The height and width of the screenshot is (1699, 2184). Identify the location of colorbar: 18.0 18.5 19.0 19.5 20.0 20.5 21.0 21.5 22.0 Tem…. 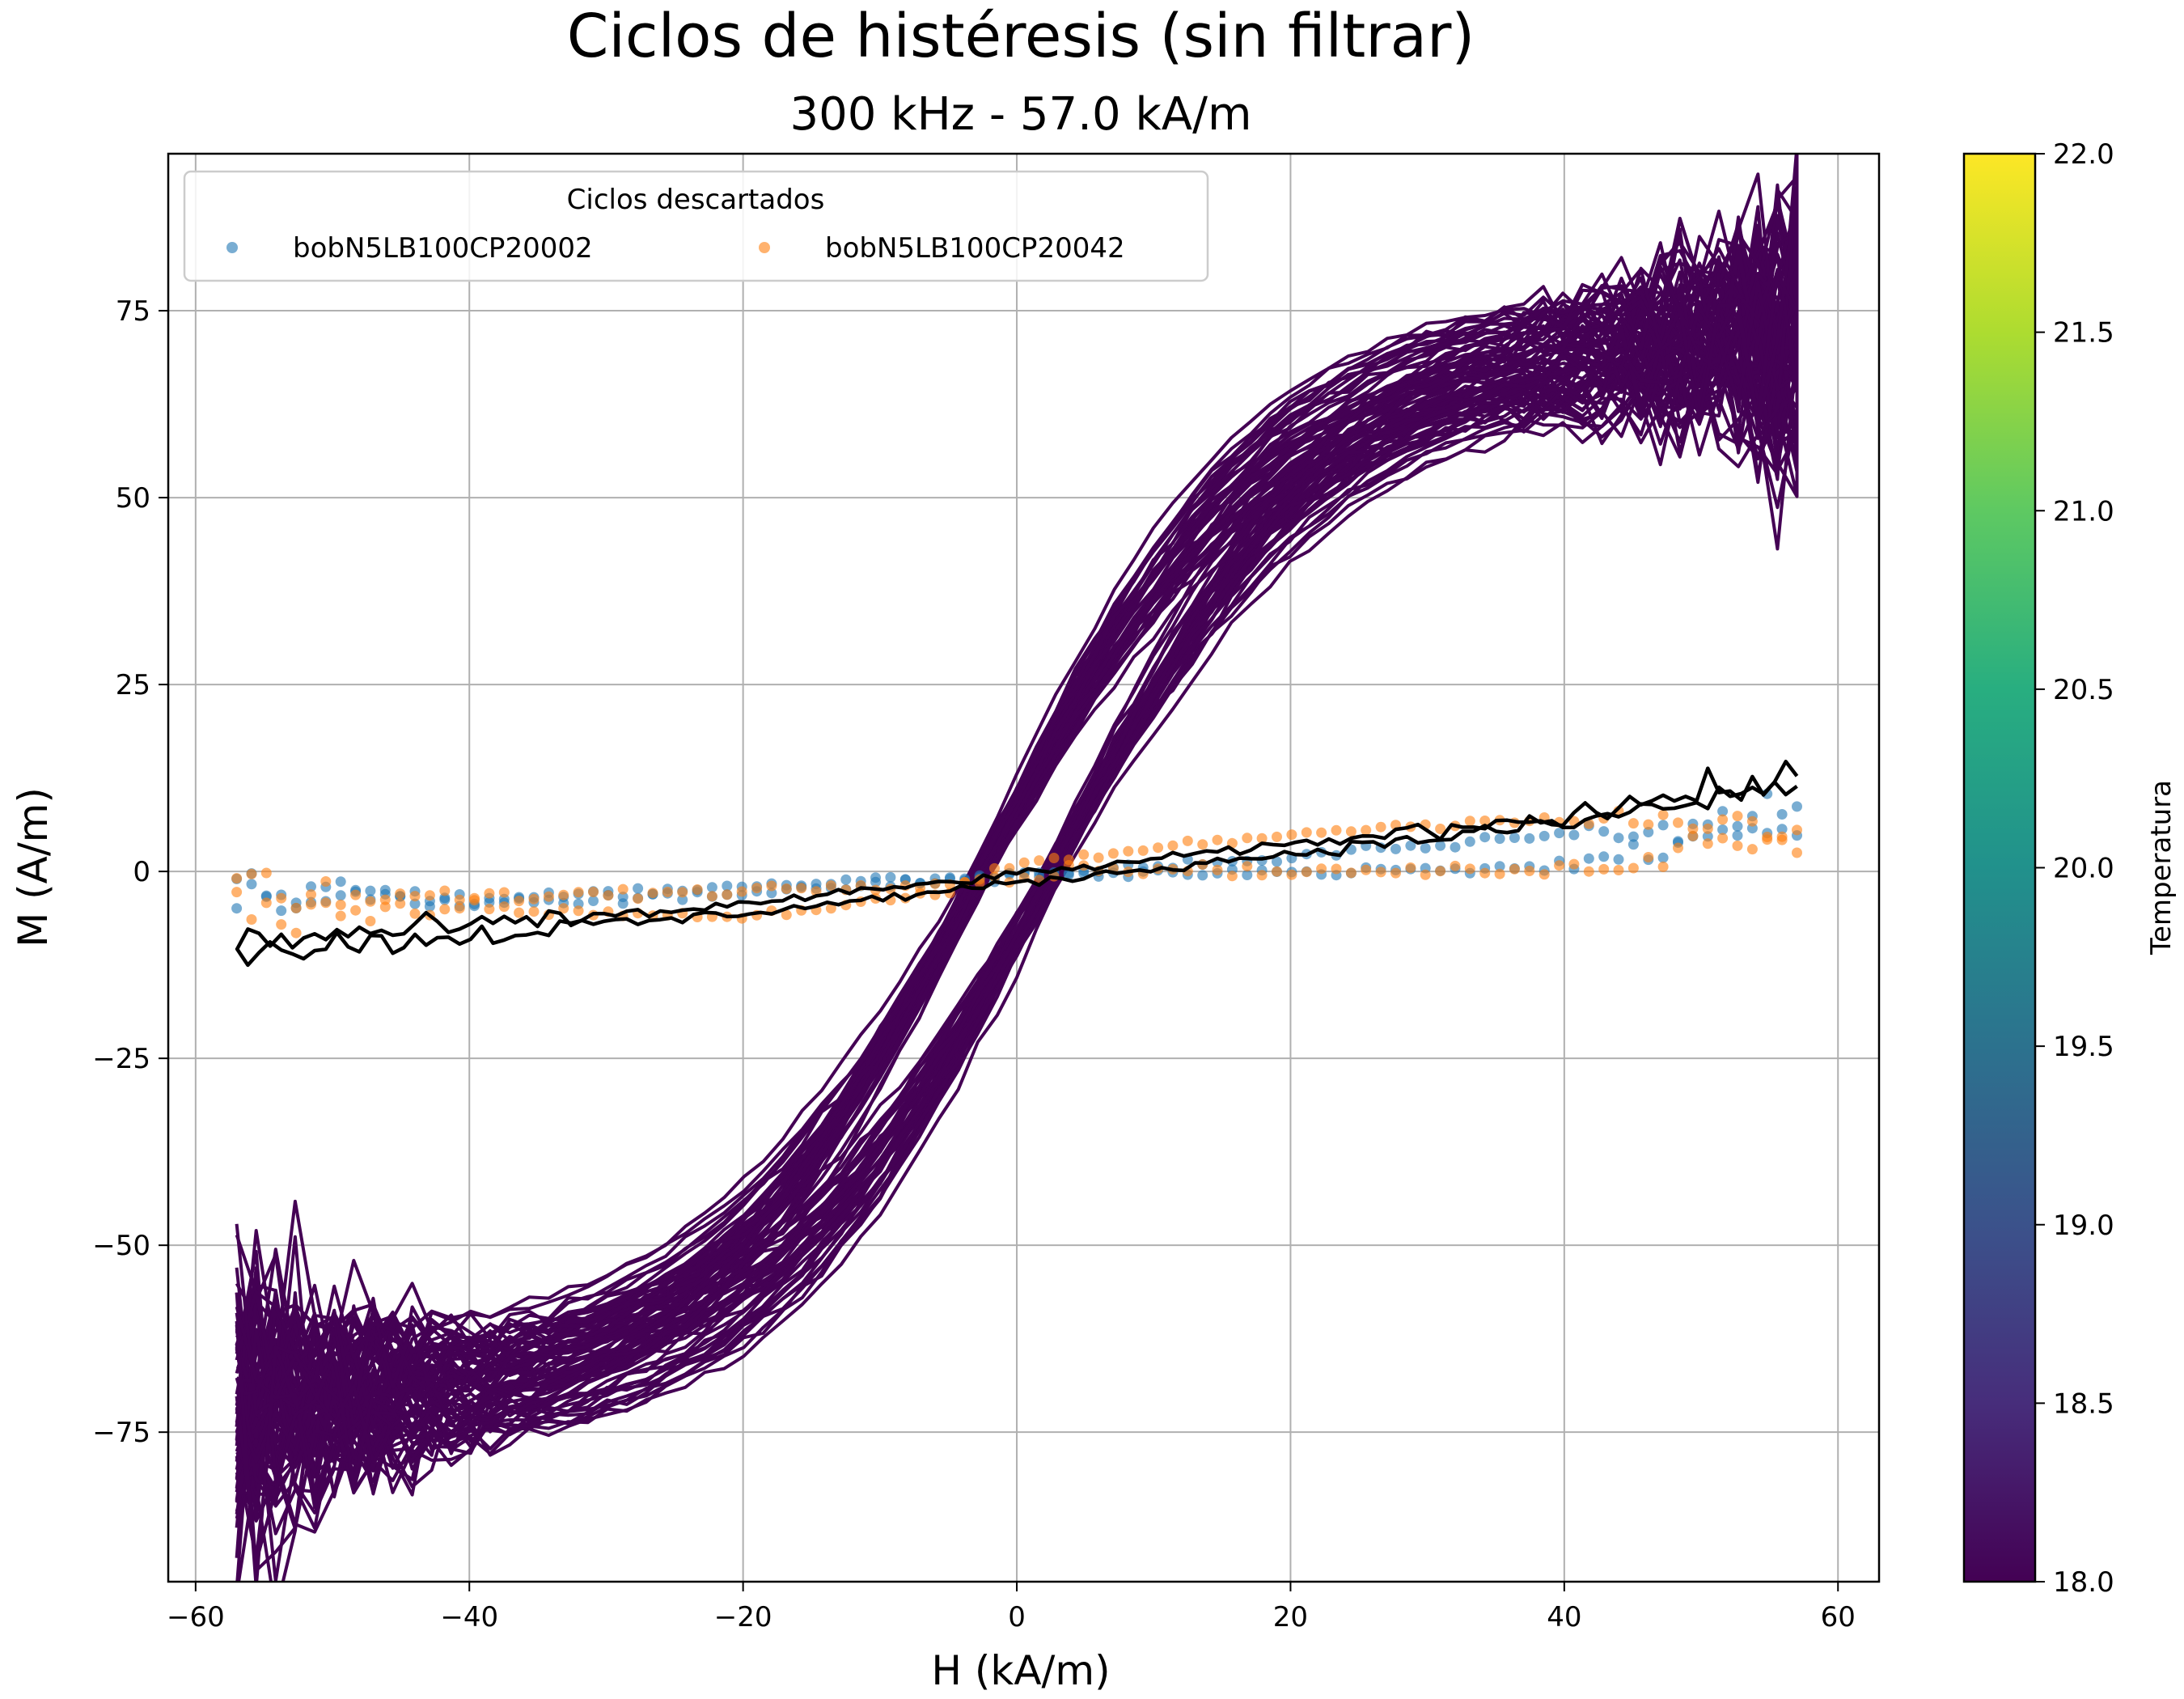
(2070, 868).